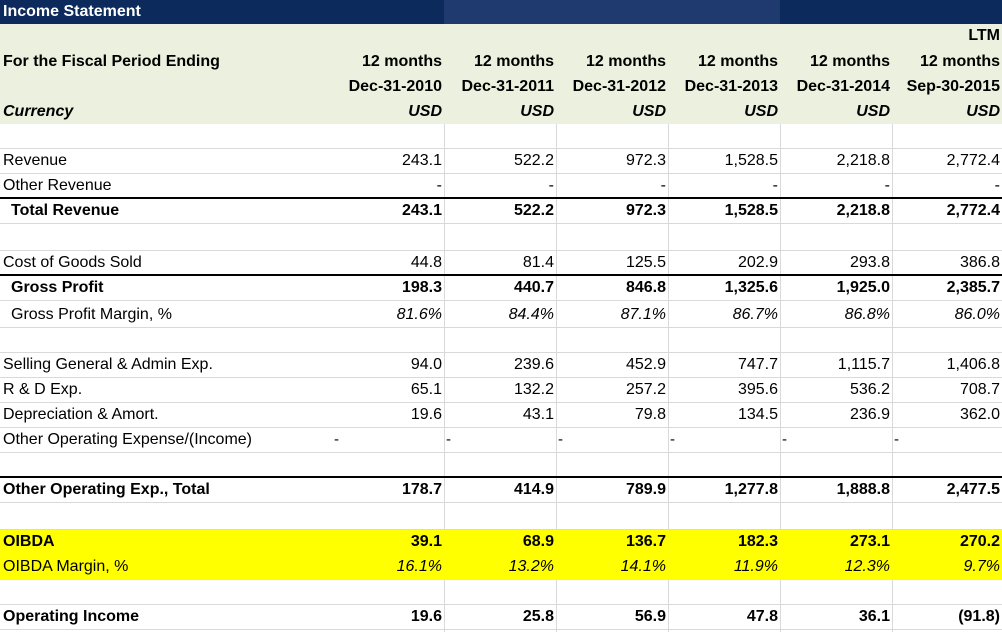  What do you see at coordinates (867, 566) in the screenshot?
I see `value-cell: 12.3%` at bounding box center [867, 566].